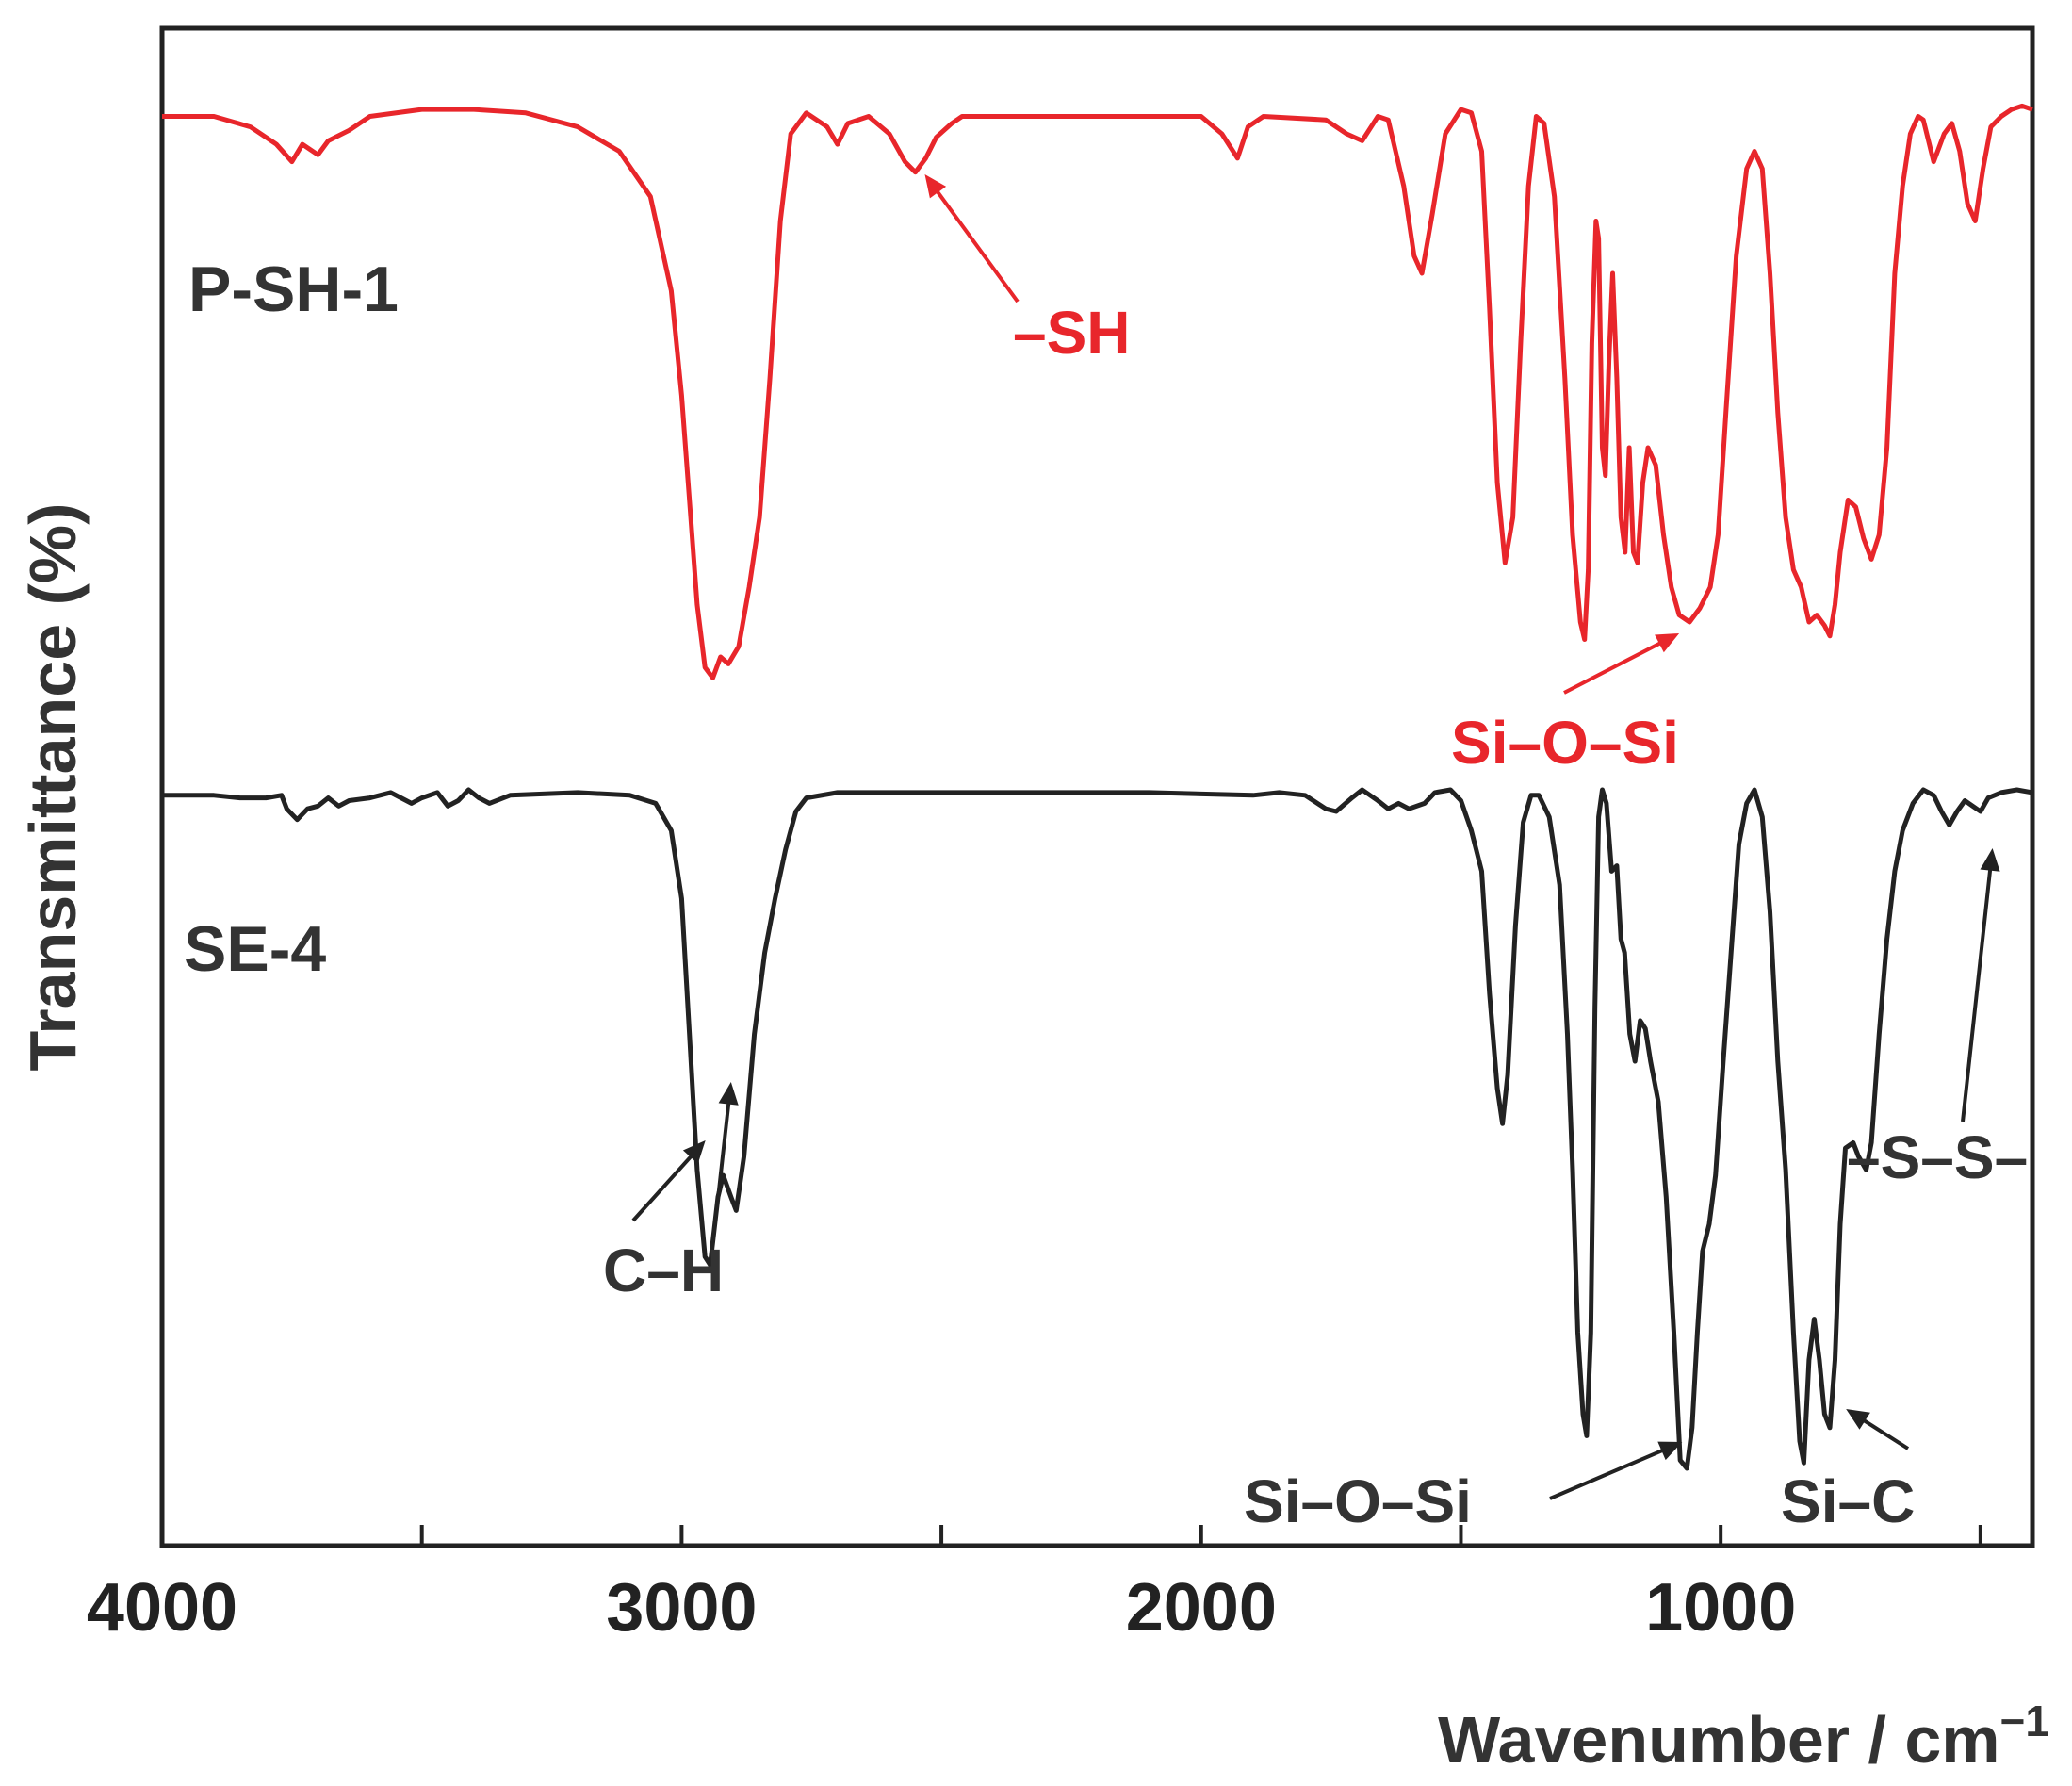 The height and width of the screenshot is (1786, 2072). I want to click on x-tick-label-1000: 1000, so click(1720, 1608).